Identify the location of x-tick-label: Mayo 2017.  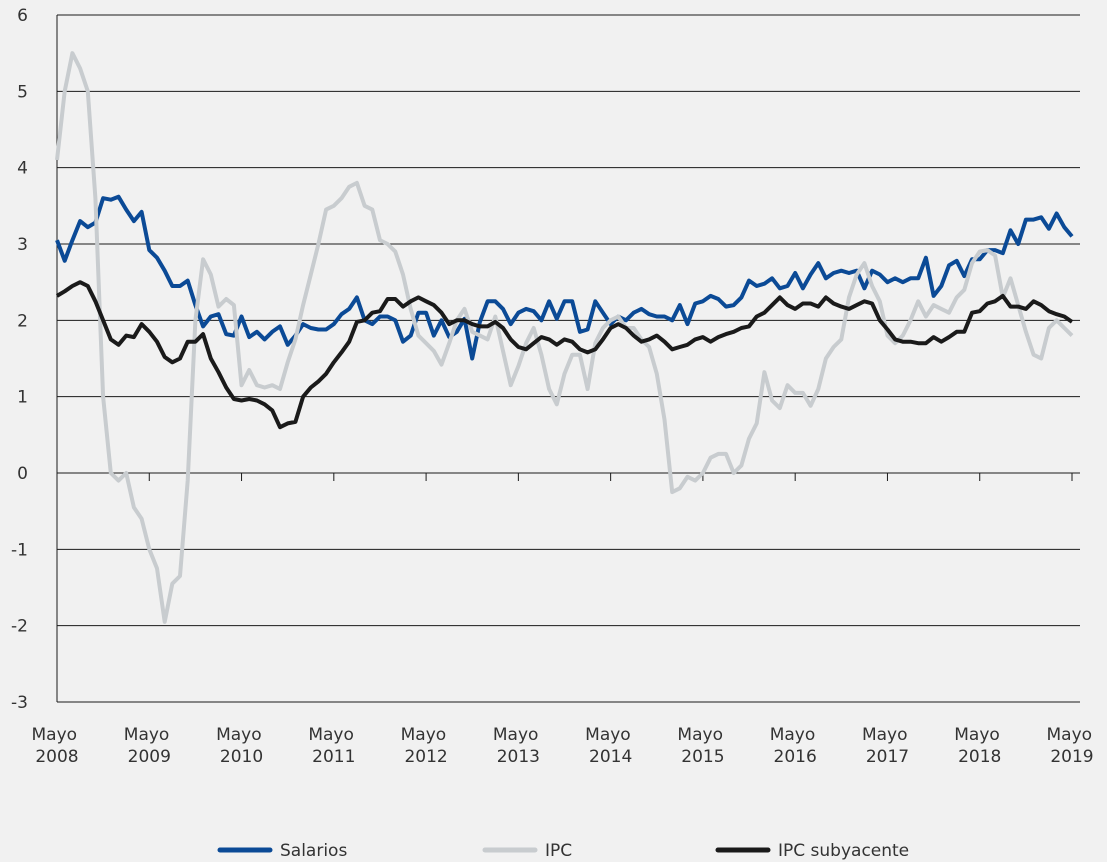
(887, 746).